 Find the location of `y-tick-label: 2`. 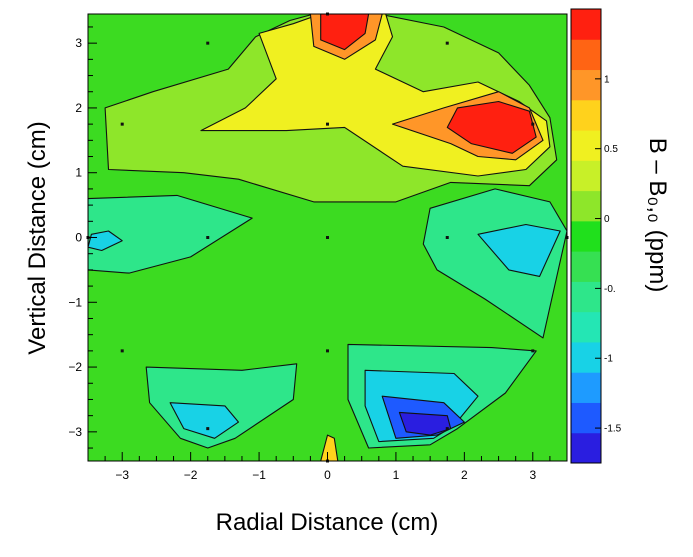

y-tick-label: 2 is located at coordinates (78, 108).